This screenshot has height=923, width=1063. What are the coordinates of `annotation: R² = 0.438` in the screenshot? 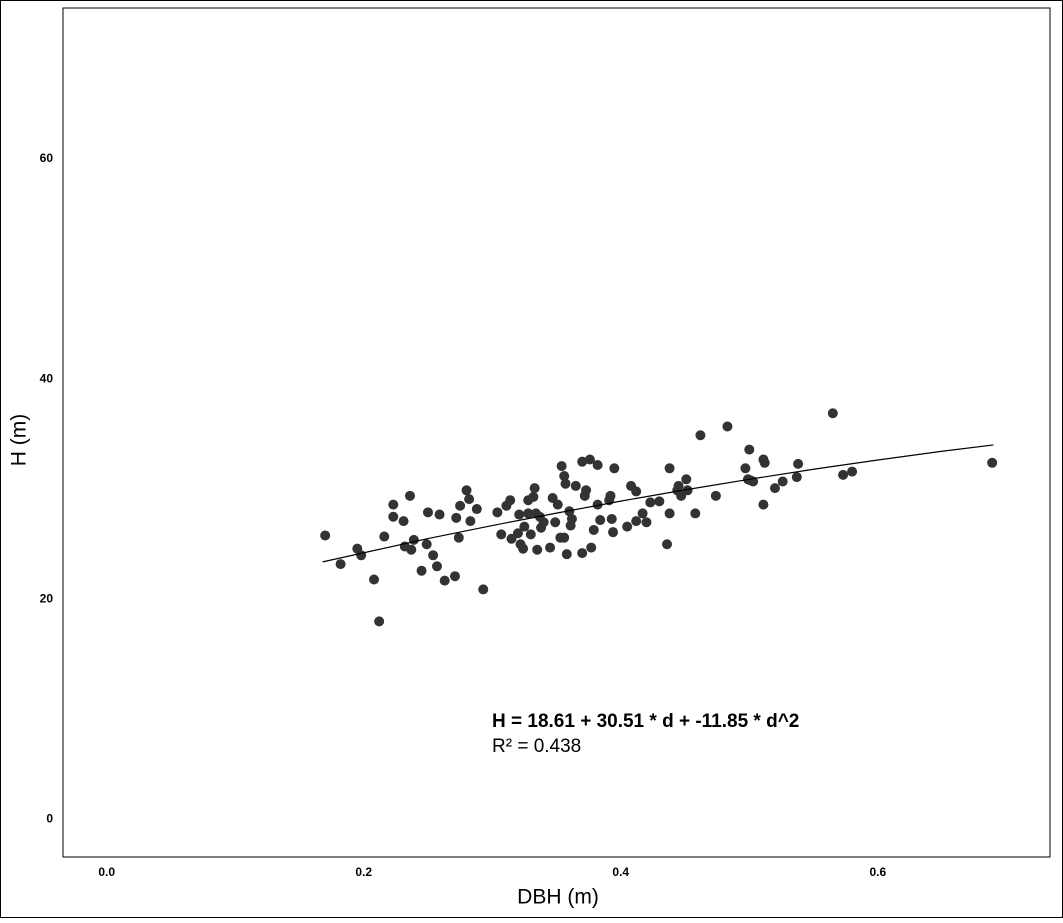 It's located at (536, 746).